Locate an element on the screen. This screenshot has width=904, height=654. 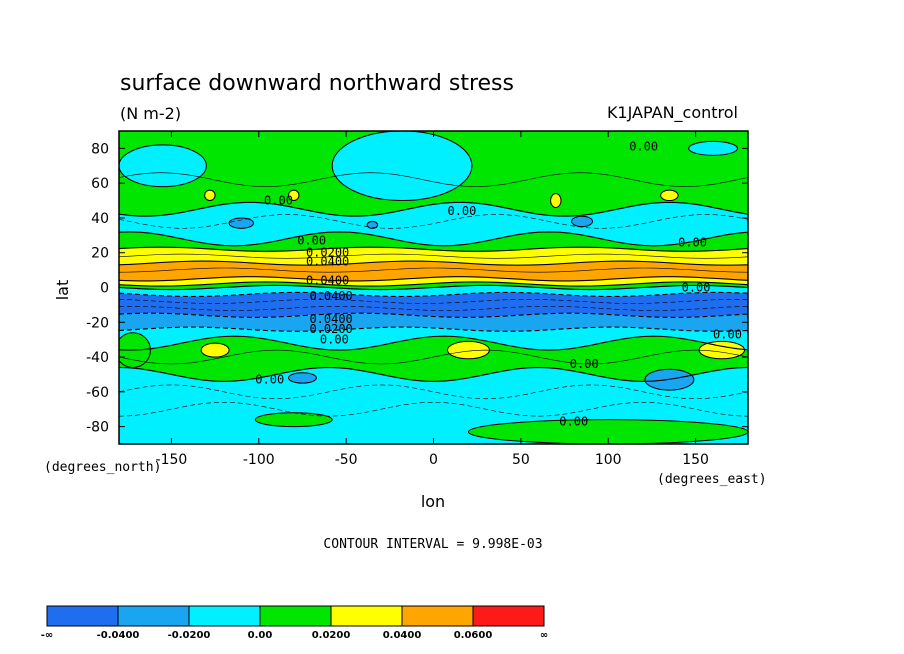
contour-label-3: 0.00 is located at coordinates (692, 242).